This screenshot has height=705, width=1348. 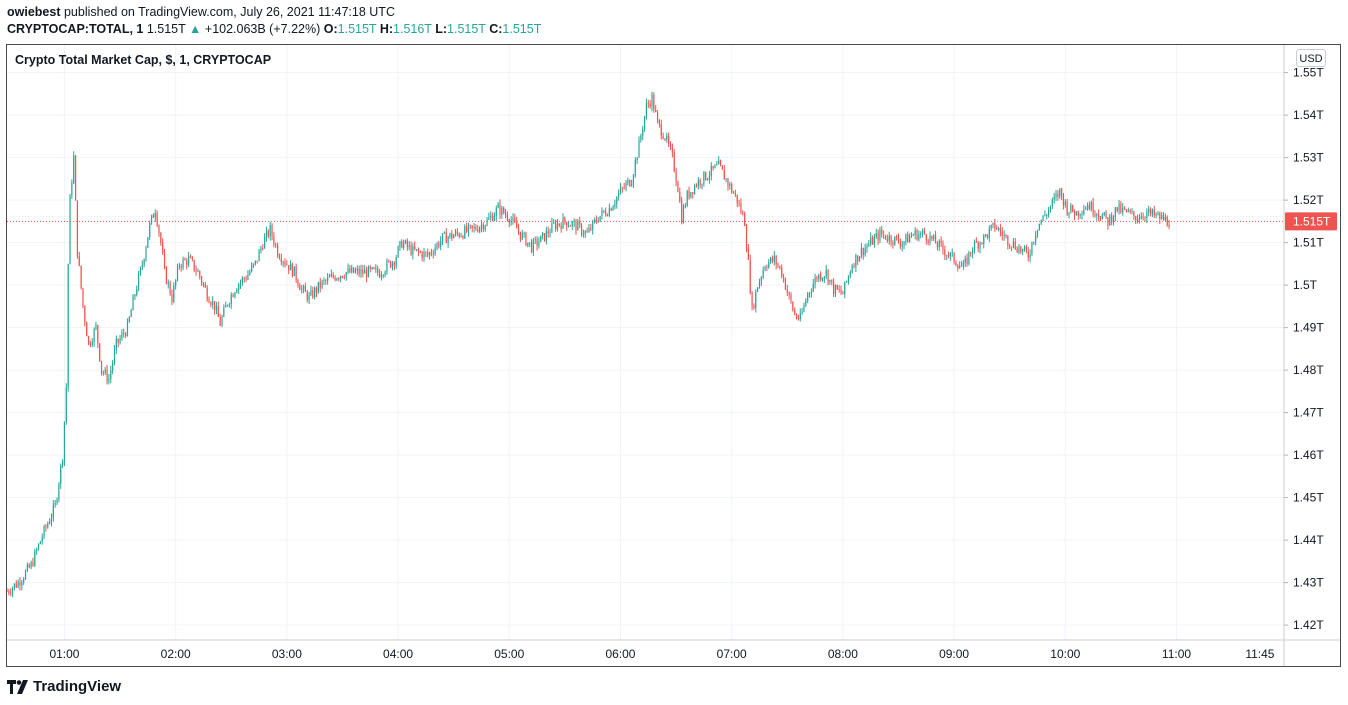 What do you see at coordinates (166, 29) in the screenshot?
I see `last-price: 1.515T` at bounding box center [166, 29].